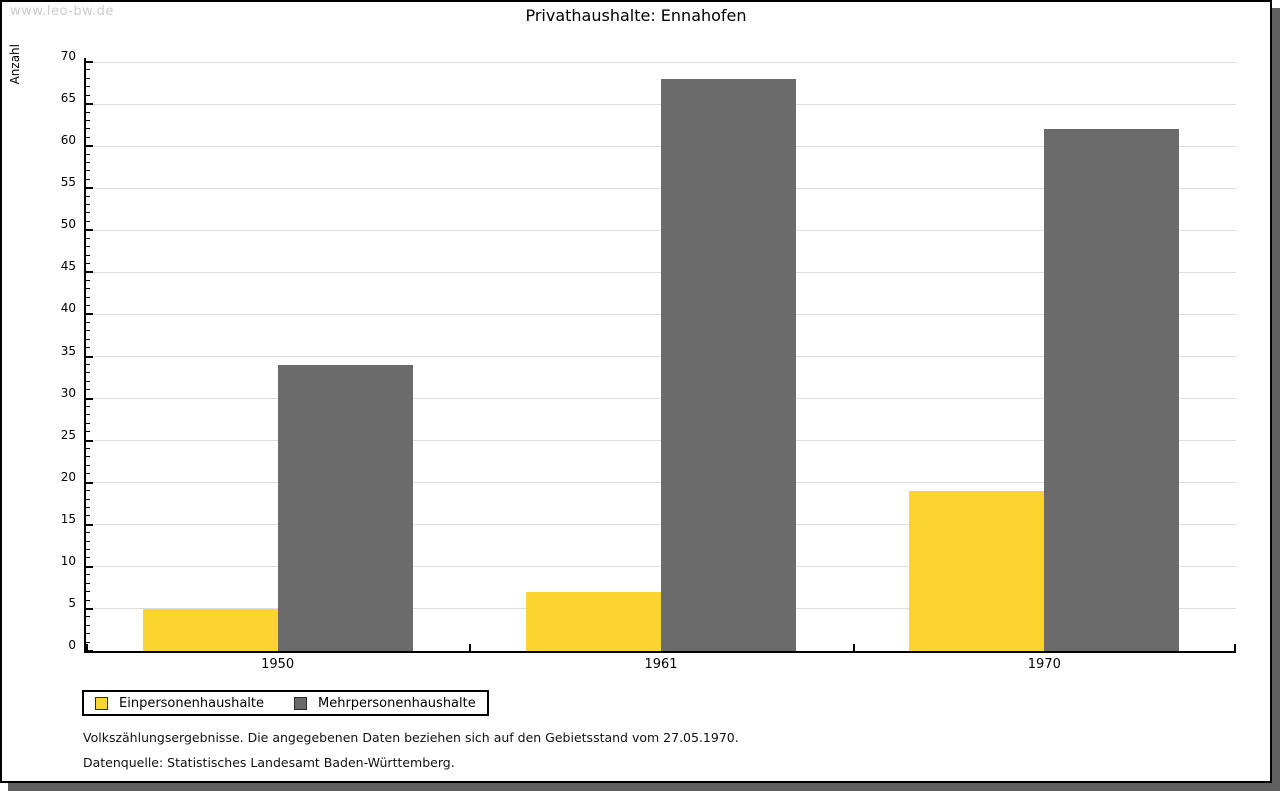  Describe the element at coordinates (62, 11) in the screenshot. I see `watermark: www.leo-bw.de` at that location.